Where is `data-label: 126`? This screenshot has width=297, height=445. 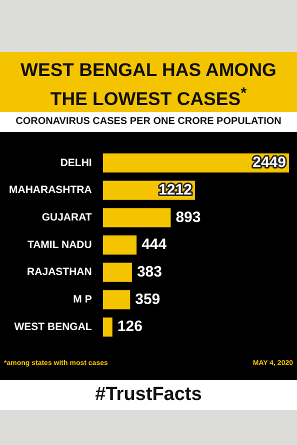 data-label: 126 is located at coordinates (129, 327).